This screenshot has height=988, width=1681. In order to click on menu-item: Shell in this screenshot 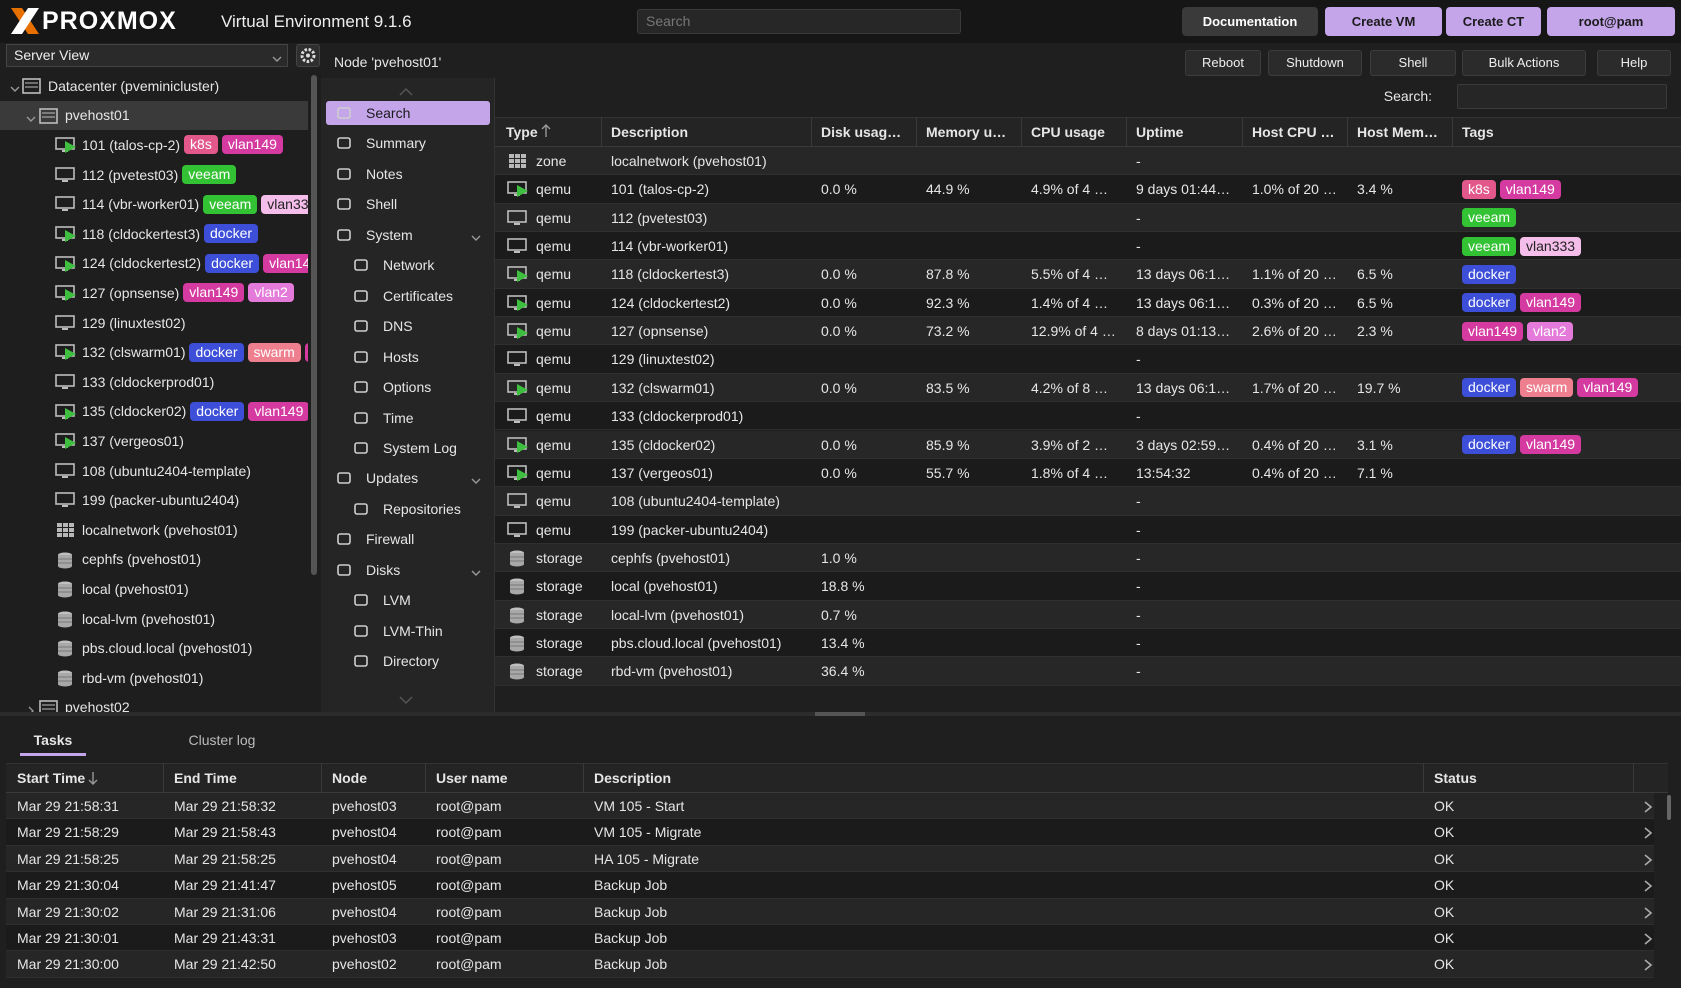, I will do `click(408, 204)`.